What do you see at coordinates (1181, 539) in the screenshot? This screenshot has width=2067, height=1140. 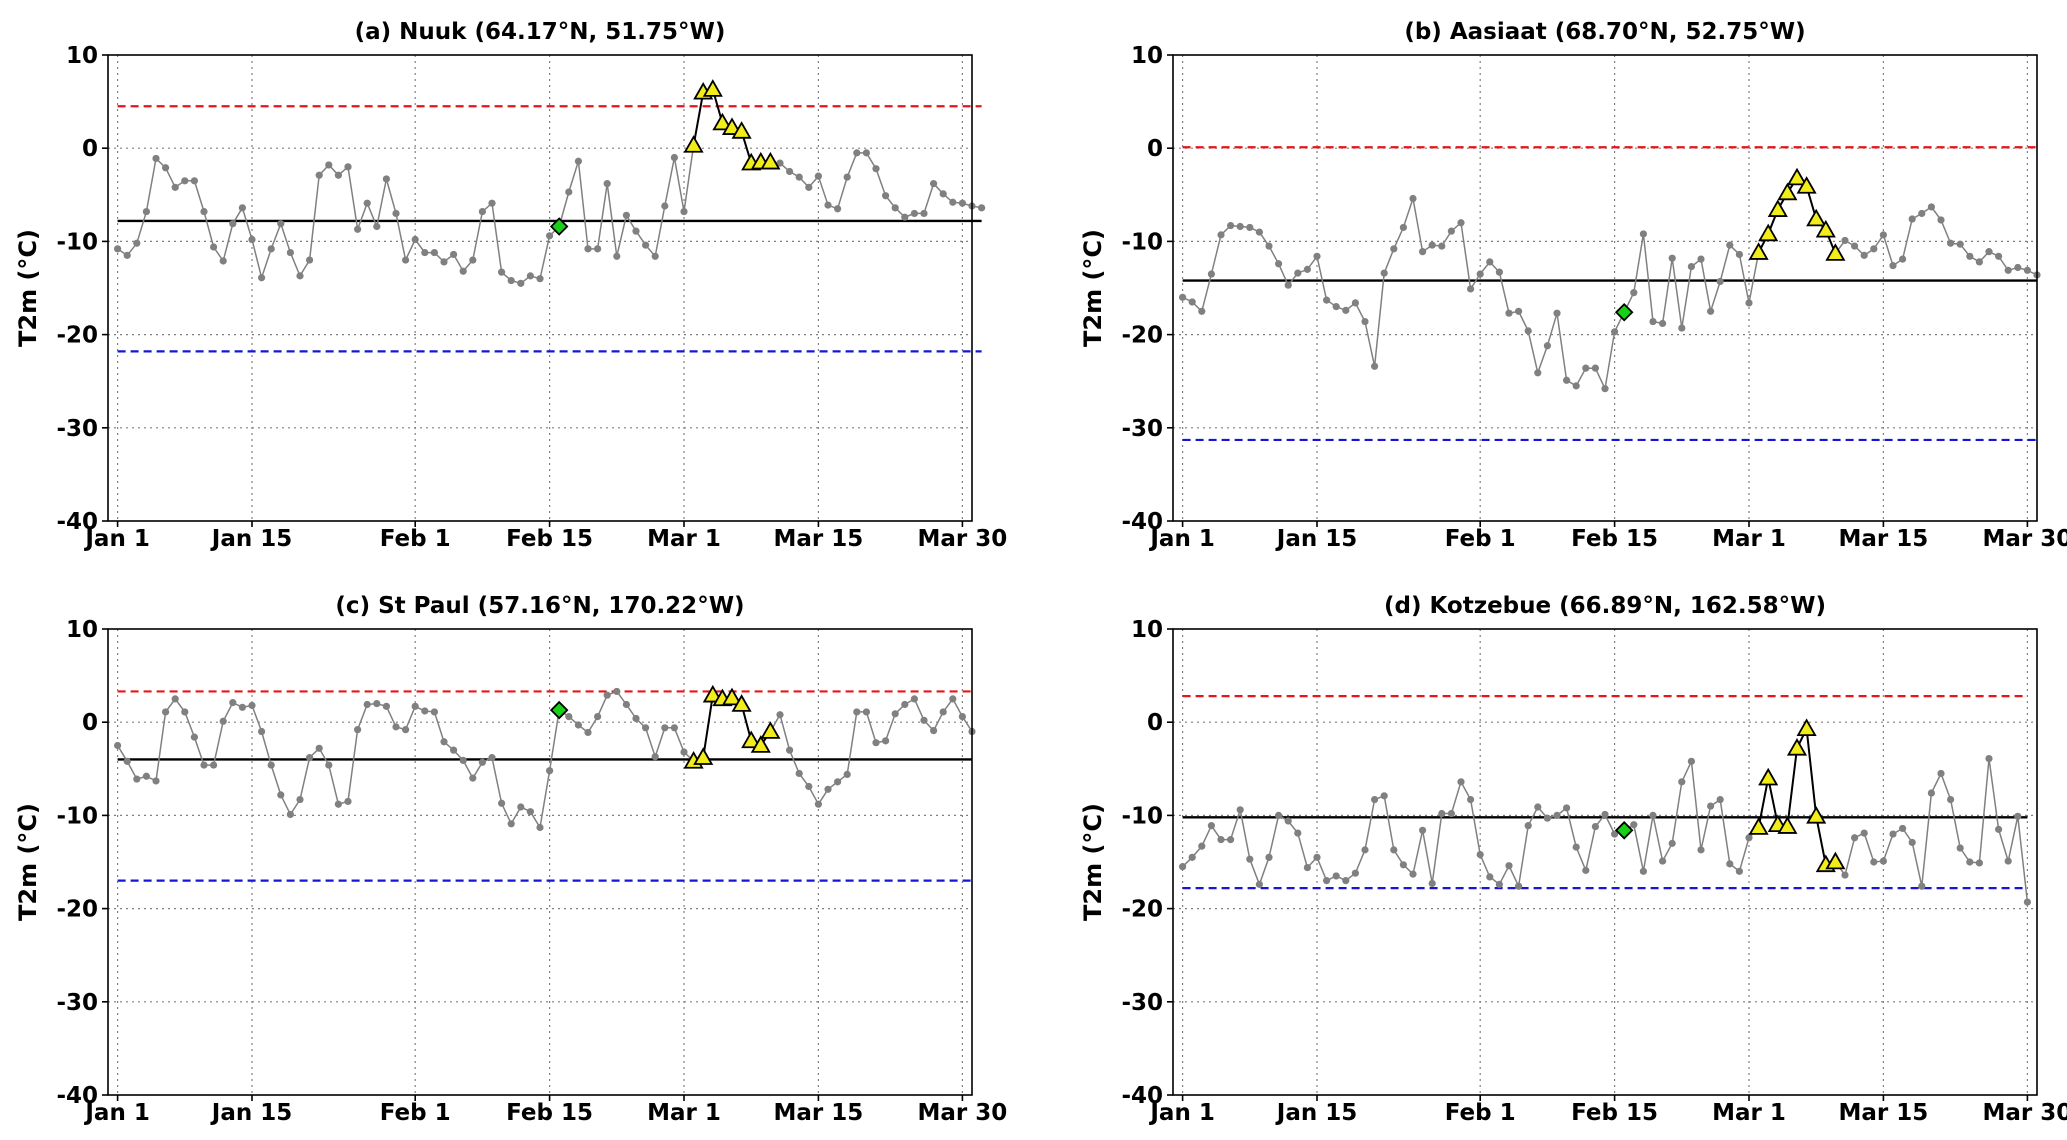 I see `x-tick-label: Jan 1` at bounding box center [1181, 539].